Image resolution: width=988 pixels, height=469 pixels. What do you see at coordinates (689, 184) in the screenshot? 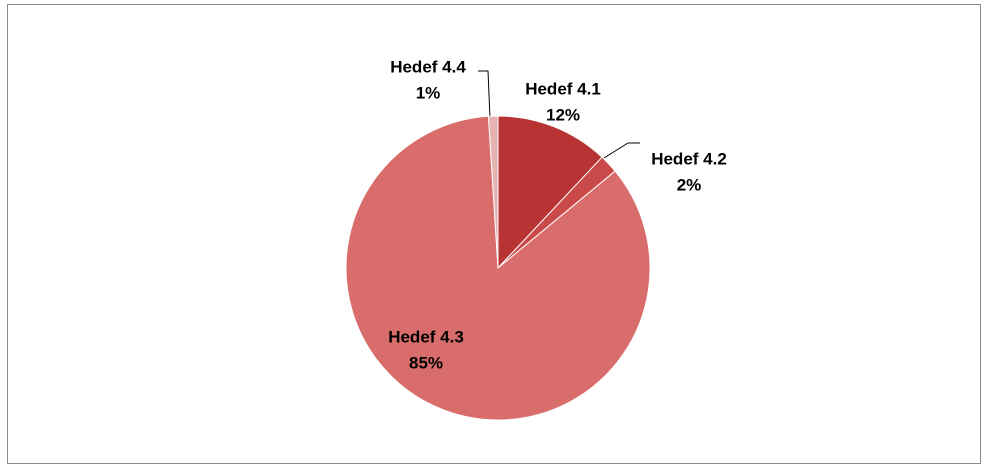
I see `value-label: 2%` at bounding box center [689, 184].